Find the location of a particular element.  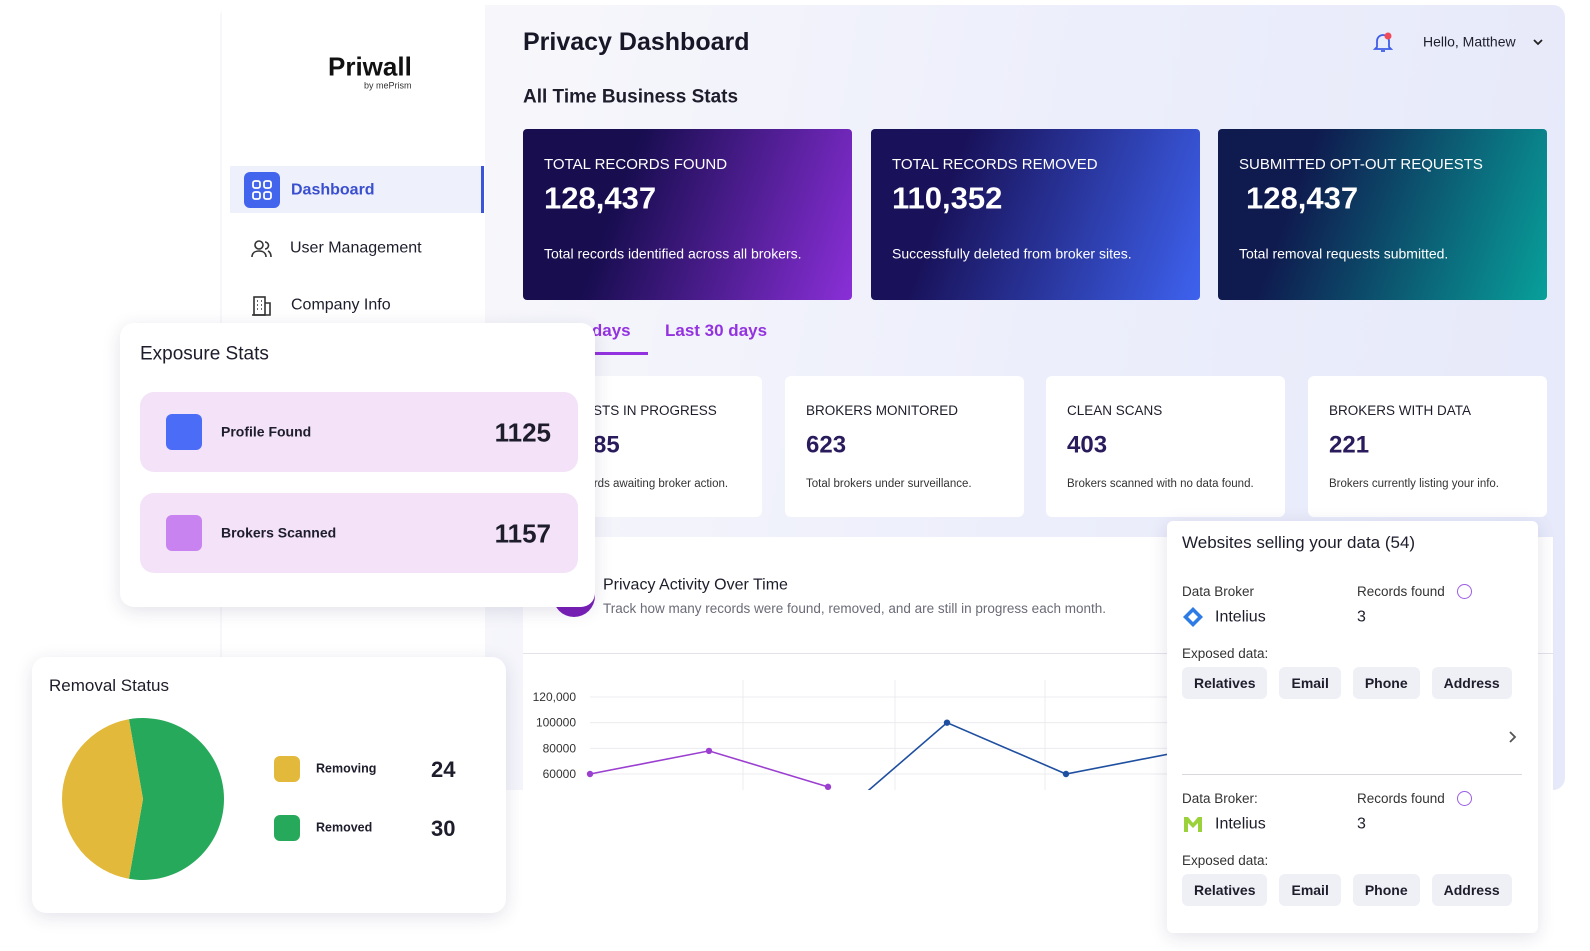

legend-label: Removed is located at coordinates (344, 827).